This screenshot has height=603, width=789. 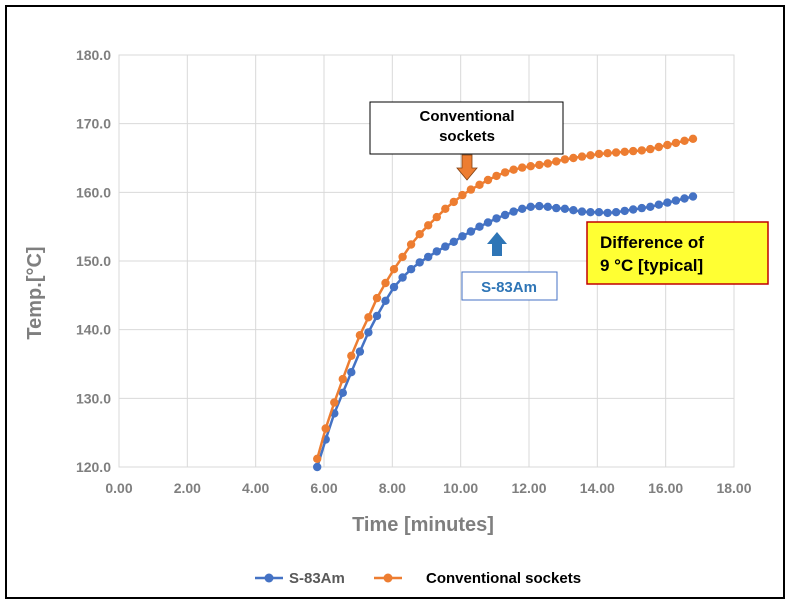 I want to click on difference-callout-box, so click(x=677, y=253).